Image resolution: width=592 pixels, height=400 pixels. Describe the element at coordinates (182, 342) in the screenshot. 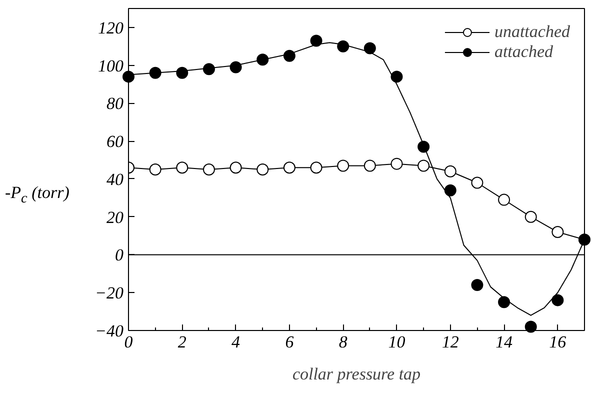

I see `x-tick-label: 2` at that location.